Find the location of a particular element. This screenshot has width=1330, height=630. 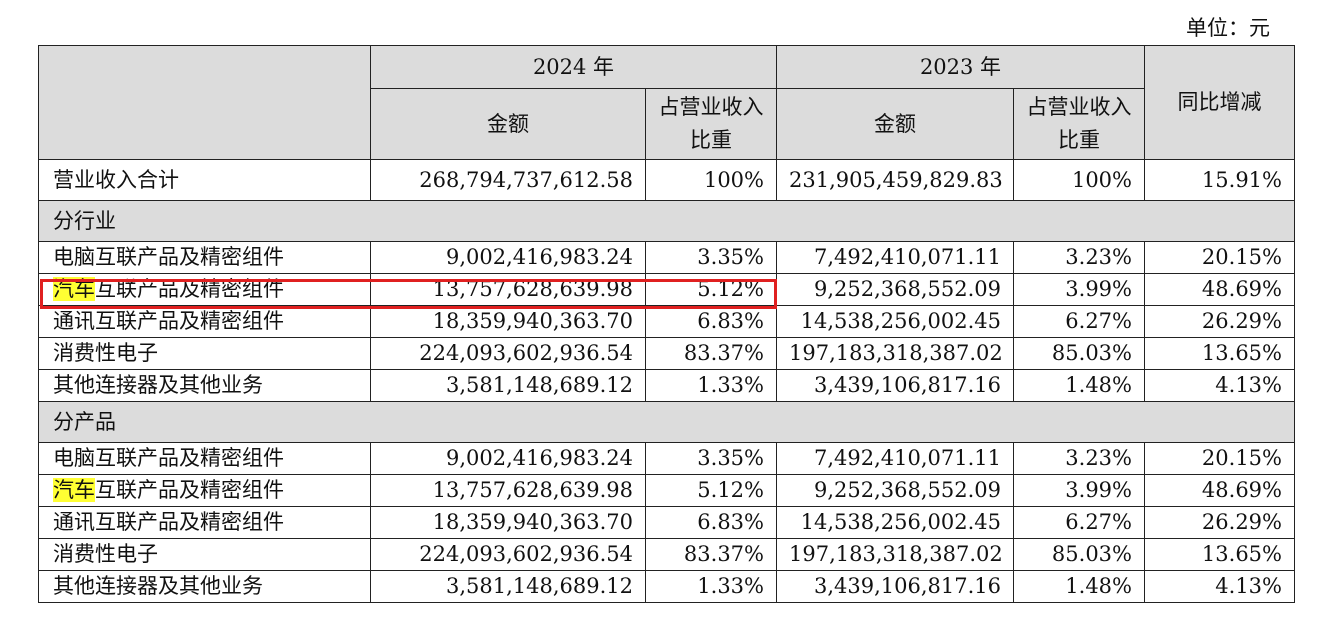

ratio-2024: 100% is located at coordinates (711, 180).